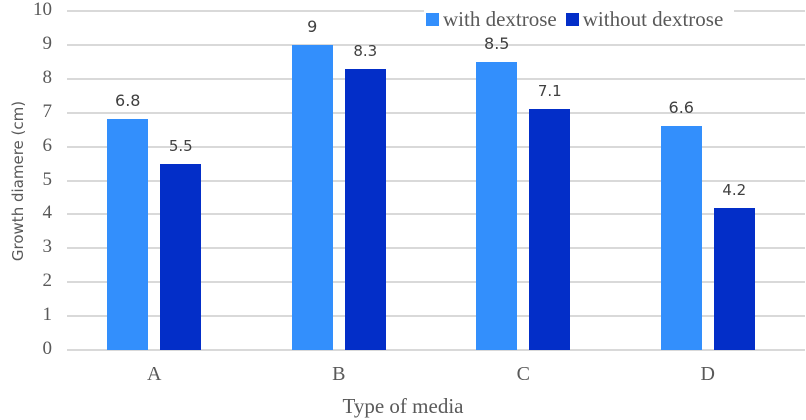 This screenshot has width=806, height=420. I want to click on bar-d-with-dextrose, so click(681, 238).